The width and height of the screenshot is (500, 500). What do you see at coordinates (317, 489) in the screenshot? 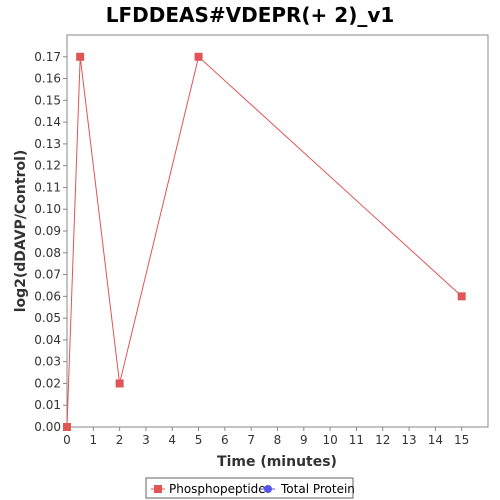
I see `legend-total-protein-label: Total Protein` at bounding box center [317, 489].